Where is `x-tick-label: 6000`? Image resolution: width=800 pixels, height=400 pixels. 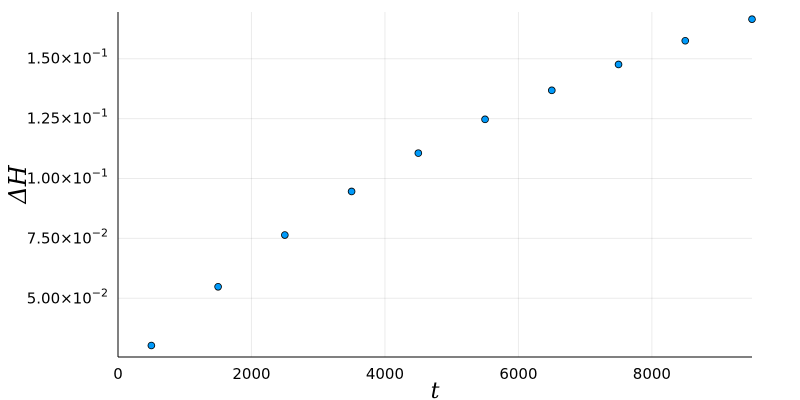 x-tick-label: 6000 is located at coordinates (518, 374).